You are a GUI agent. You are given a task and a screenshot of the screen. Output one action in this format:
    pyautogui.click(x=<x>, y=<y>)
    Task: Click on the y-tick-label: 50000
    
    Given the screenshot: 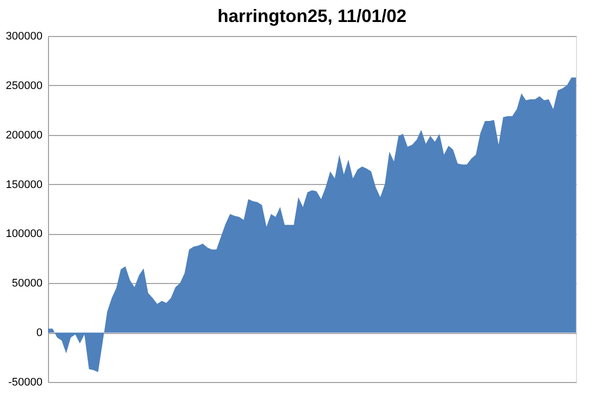 What is the action you would take?
    pyautogui.click(x=27, y=284)
    